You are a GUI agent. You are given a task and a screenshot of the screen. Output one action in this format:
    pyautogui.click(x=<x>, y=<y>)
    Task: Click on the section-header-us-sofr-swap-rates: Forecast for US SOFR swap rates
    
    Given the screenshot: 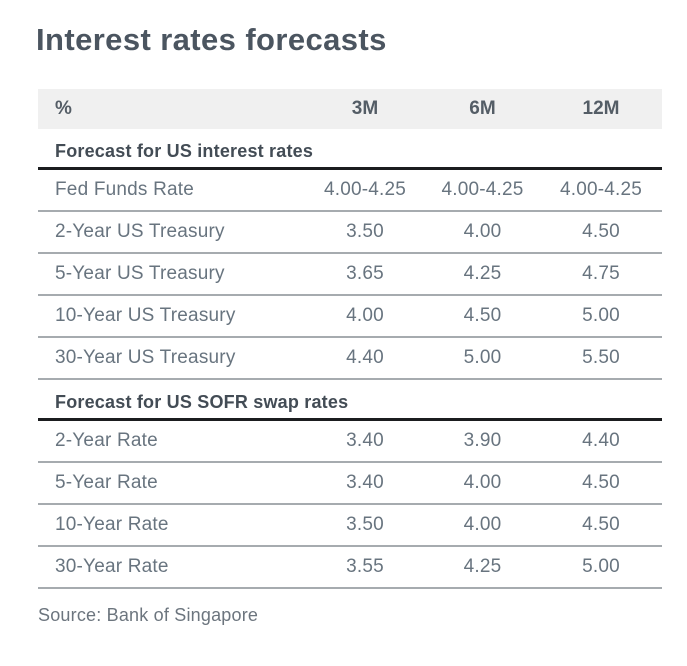 What is the action you would take?
    pyautogui.click(x=350, y=403)
    